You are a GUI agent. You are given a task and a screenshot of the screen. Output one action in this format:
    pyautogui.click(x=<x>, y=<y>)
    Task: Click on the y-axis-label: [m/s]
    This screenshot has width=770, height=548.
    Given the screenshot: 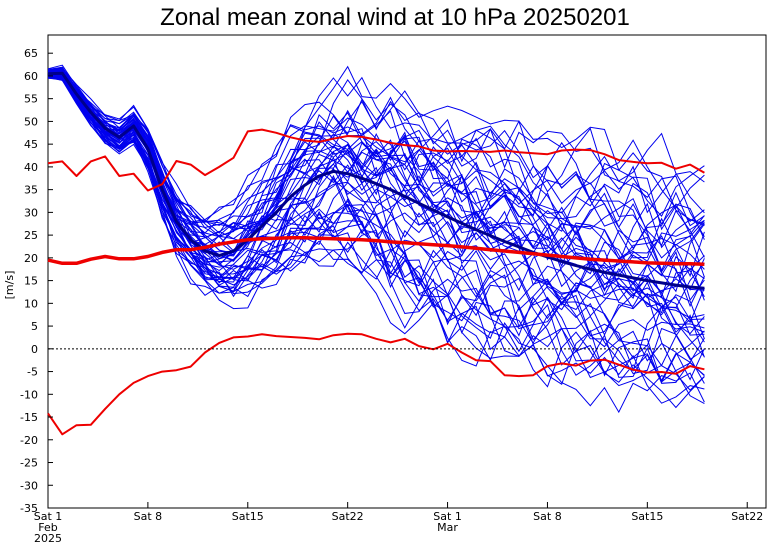 What is the action you would take?
    pyautogui.click(x=9, y=285)
    